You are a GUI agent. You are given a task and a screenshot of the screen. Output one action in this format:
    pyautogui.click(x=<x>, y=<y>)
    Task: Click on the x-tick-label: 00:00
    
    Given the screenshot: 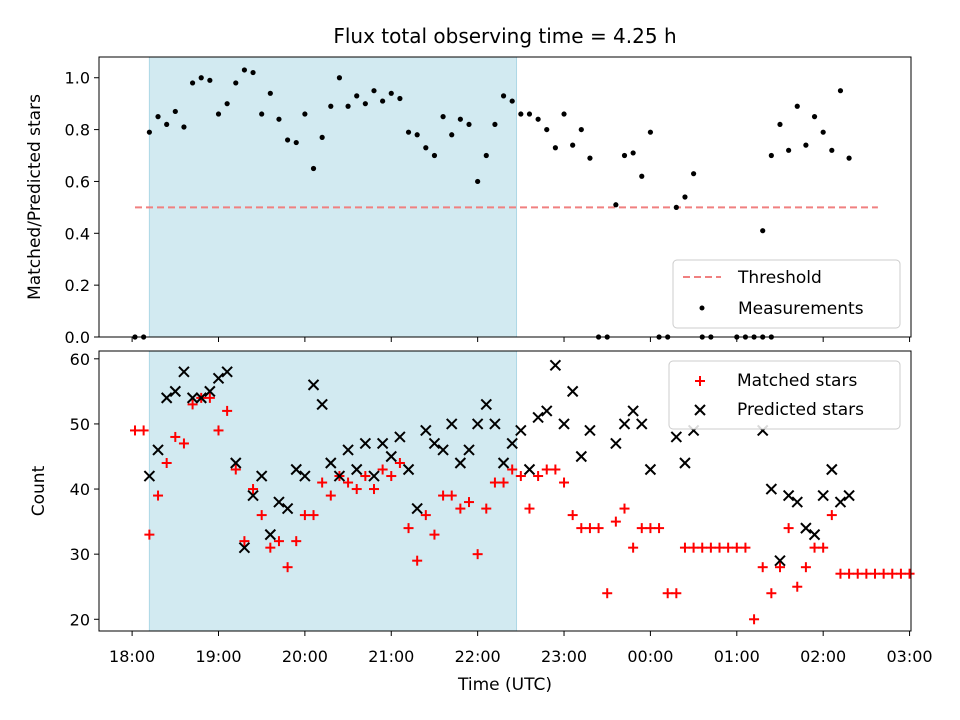 What is the action you would take?
    pyautogui.click(x=650, y=656)
    